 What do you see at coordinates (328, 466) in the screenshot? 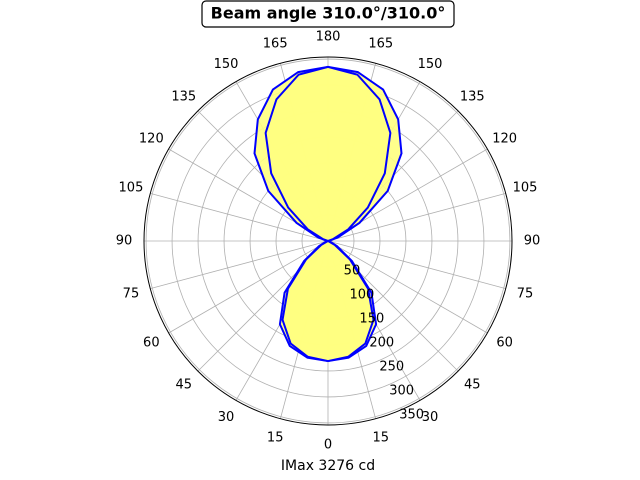
I see `x-axis-label: IMax 3276 cd` at bounding box center [328, 466].